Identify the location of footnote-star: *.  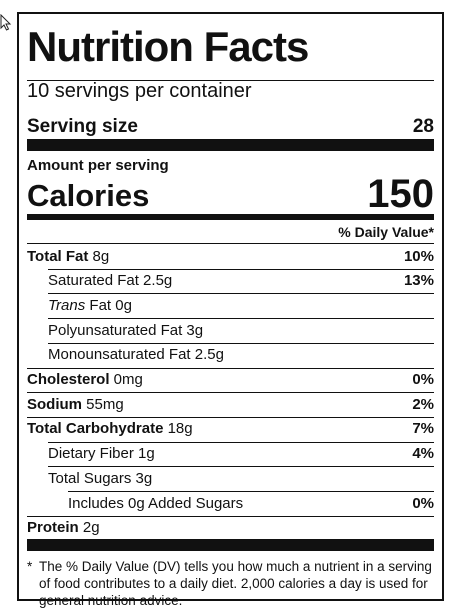
(30, 566).